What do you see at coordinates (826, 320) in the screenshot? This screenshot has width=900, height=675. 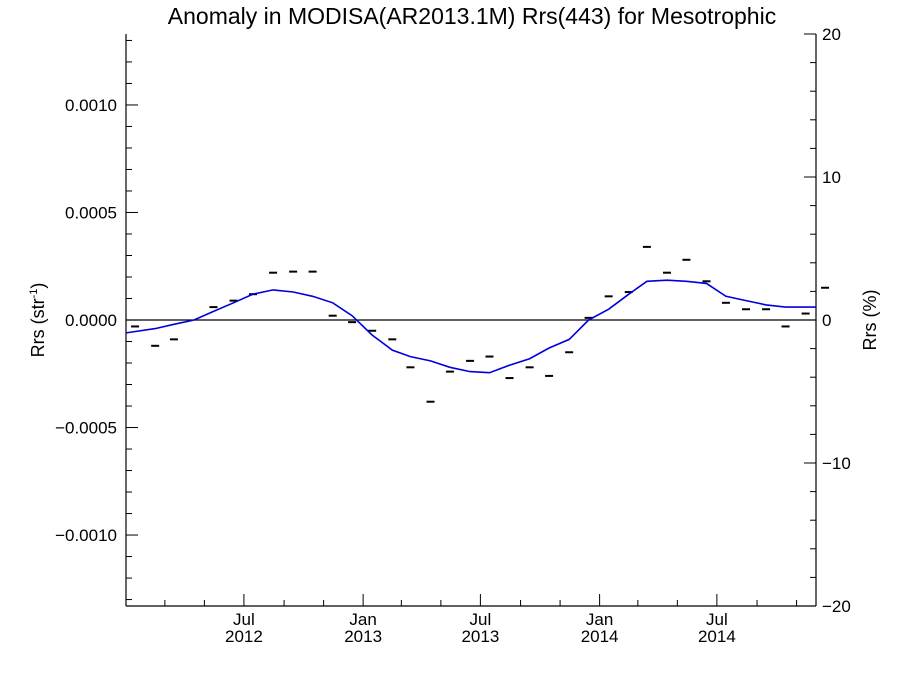 I see `y-right-tick-label: 0` at bounding box center [826, 320].